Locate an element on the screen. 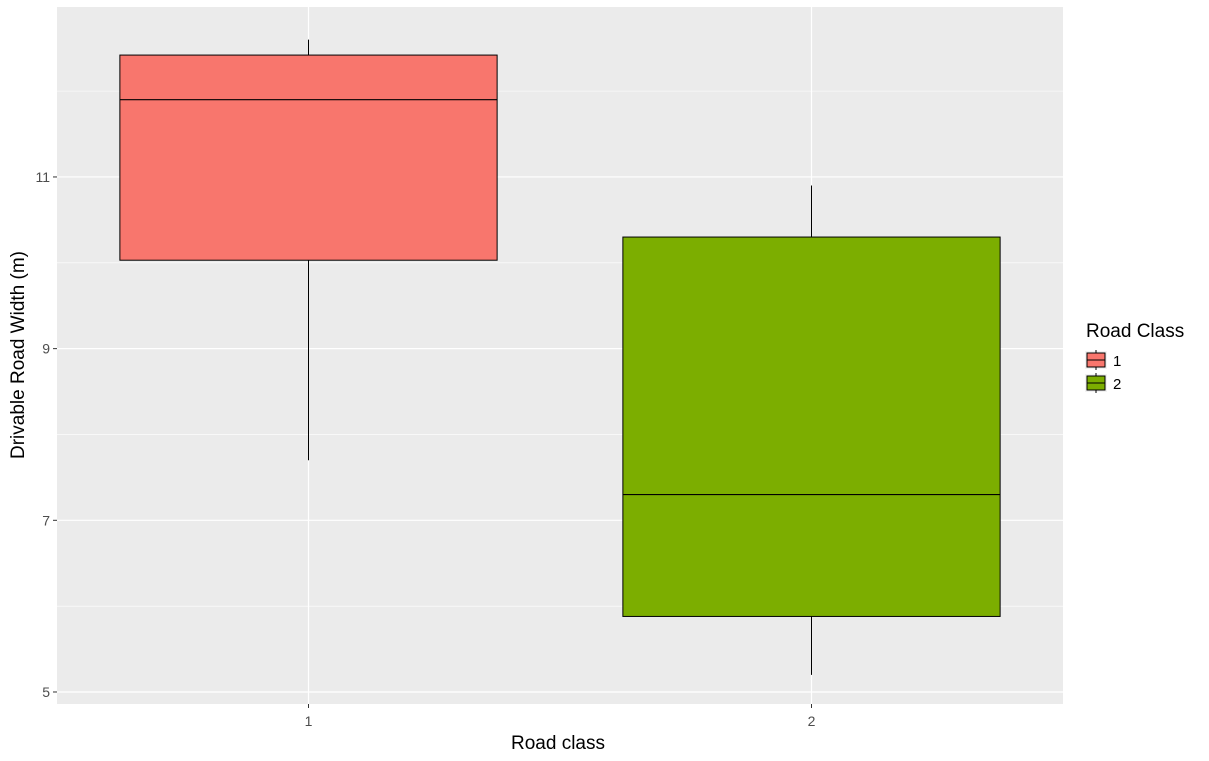 The height and width of the screenshot is (761, 1209). y-tick-label: 5 is located at coordinates (46, 692).